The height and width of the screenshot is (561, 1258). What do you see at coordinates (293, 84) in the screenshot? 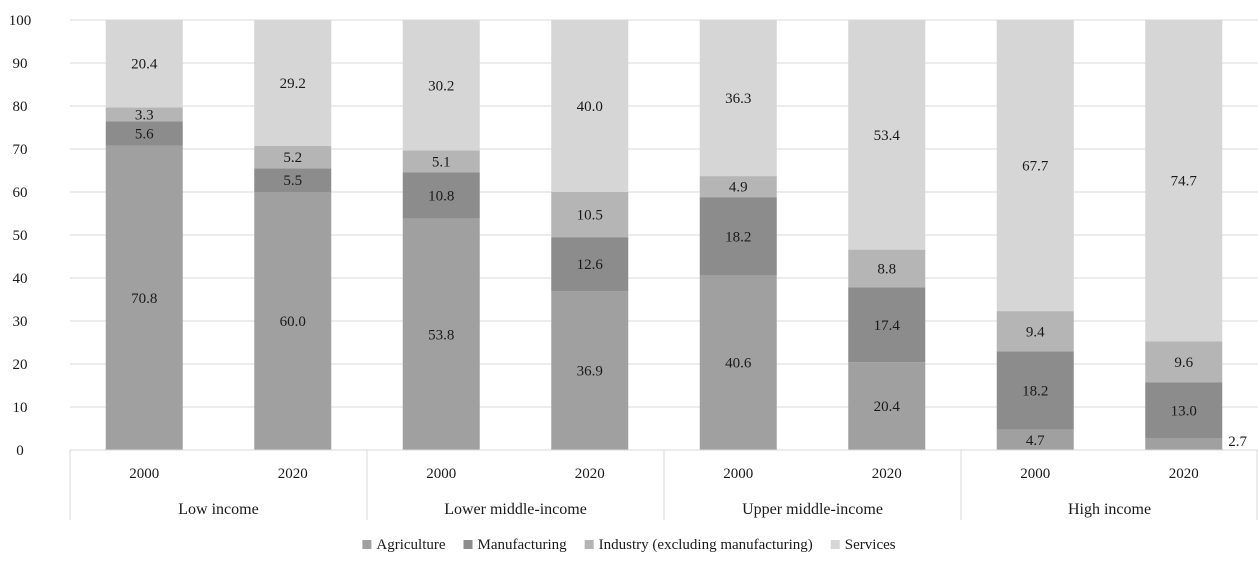
I see `data-label: 29.2` at bounding box center [293, 84].